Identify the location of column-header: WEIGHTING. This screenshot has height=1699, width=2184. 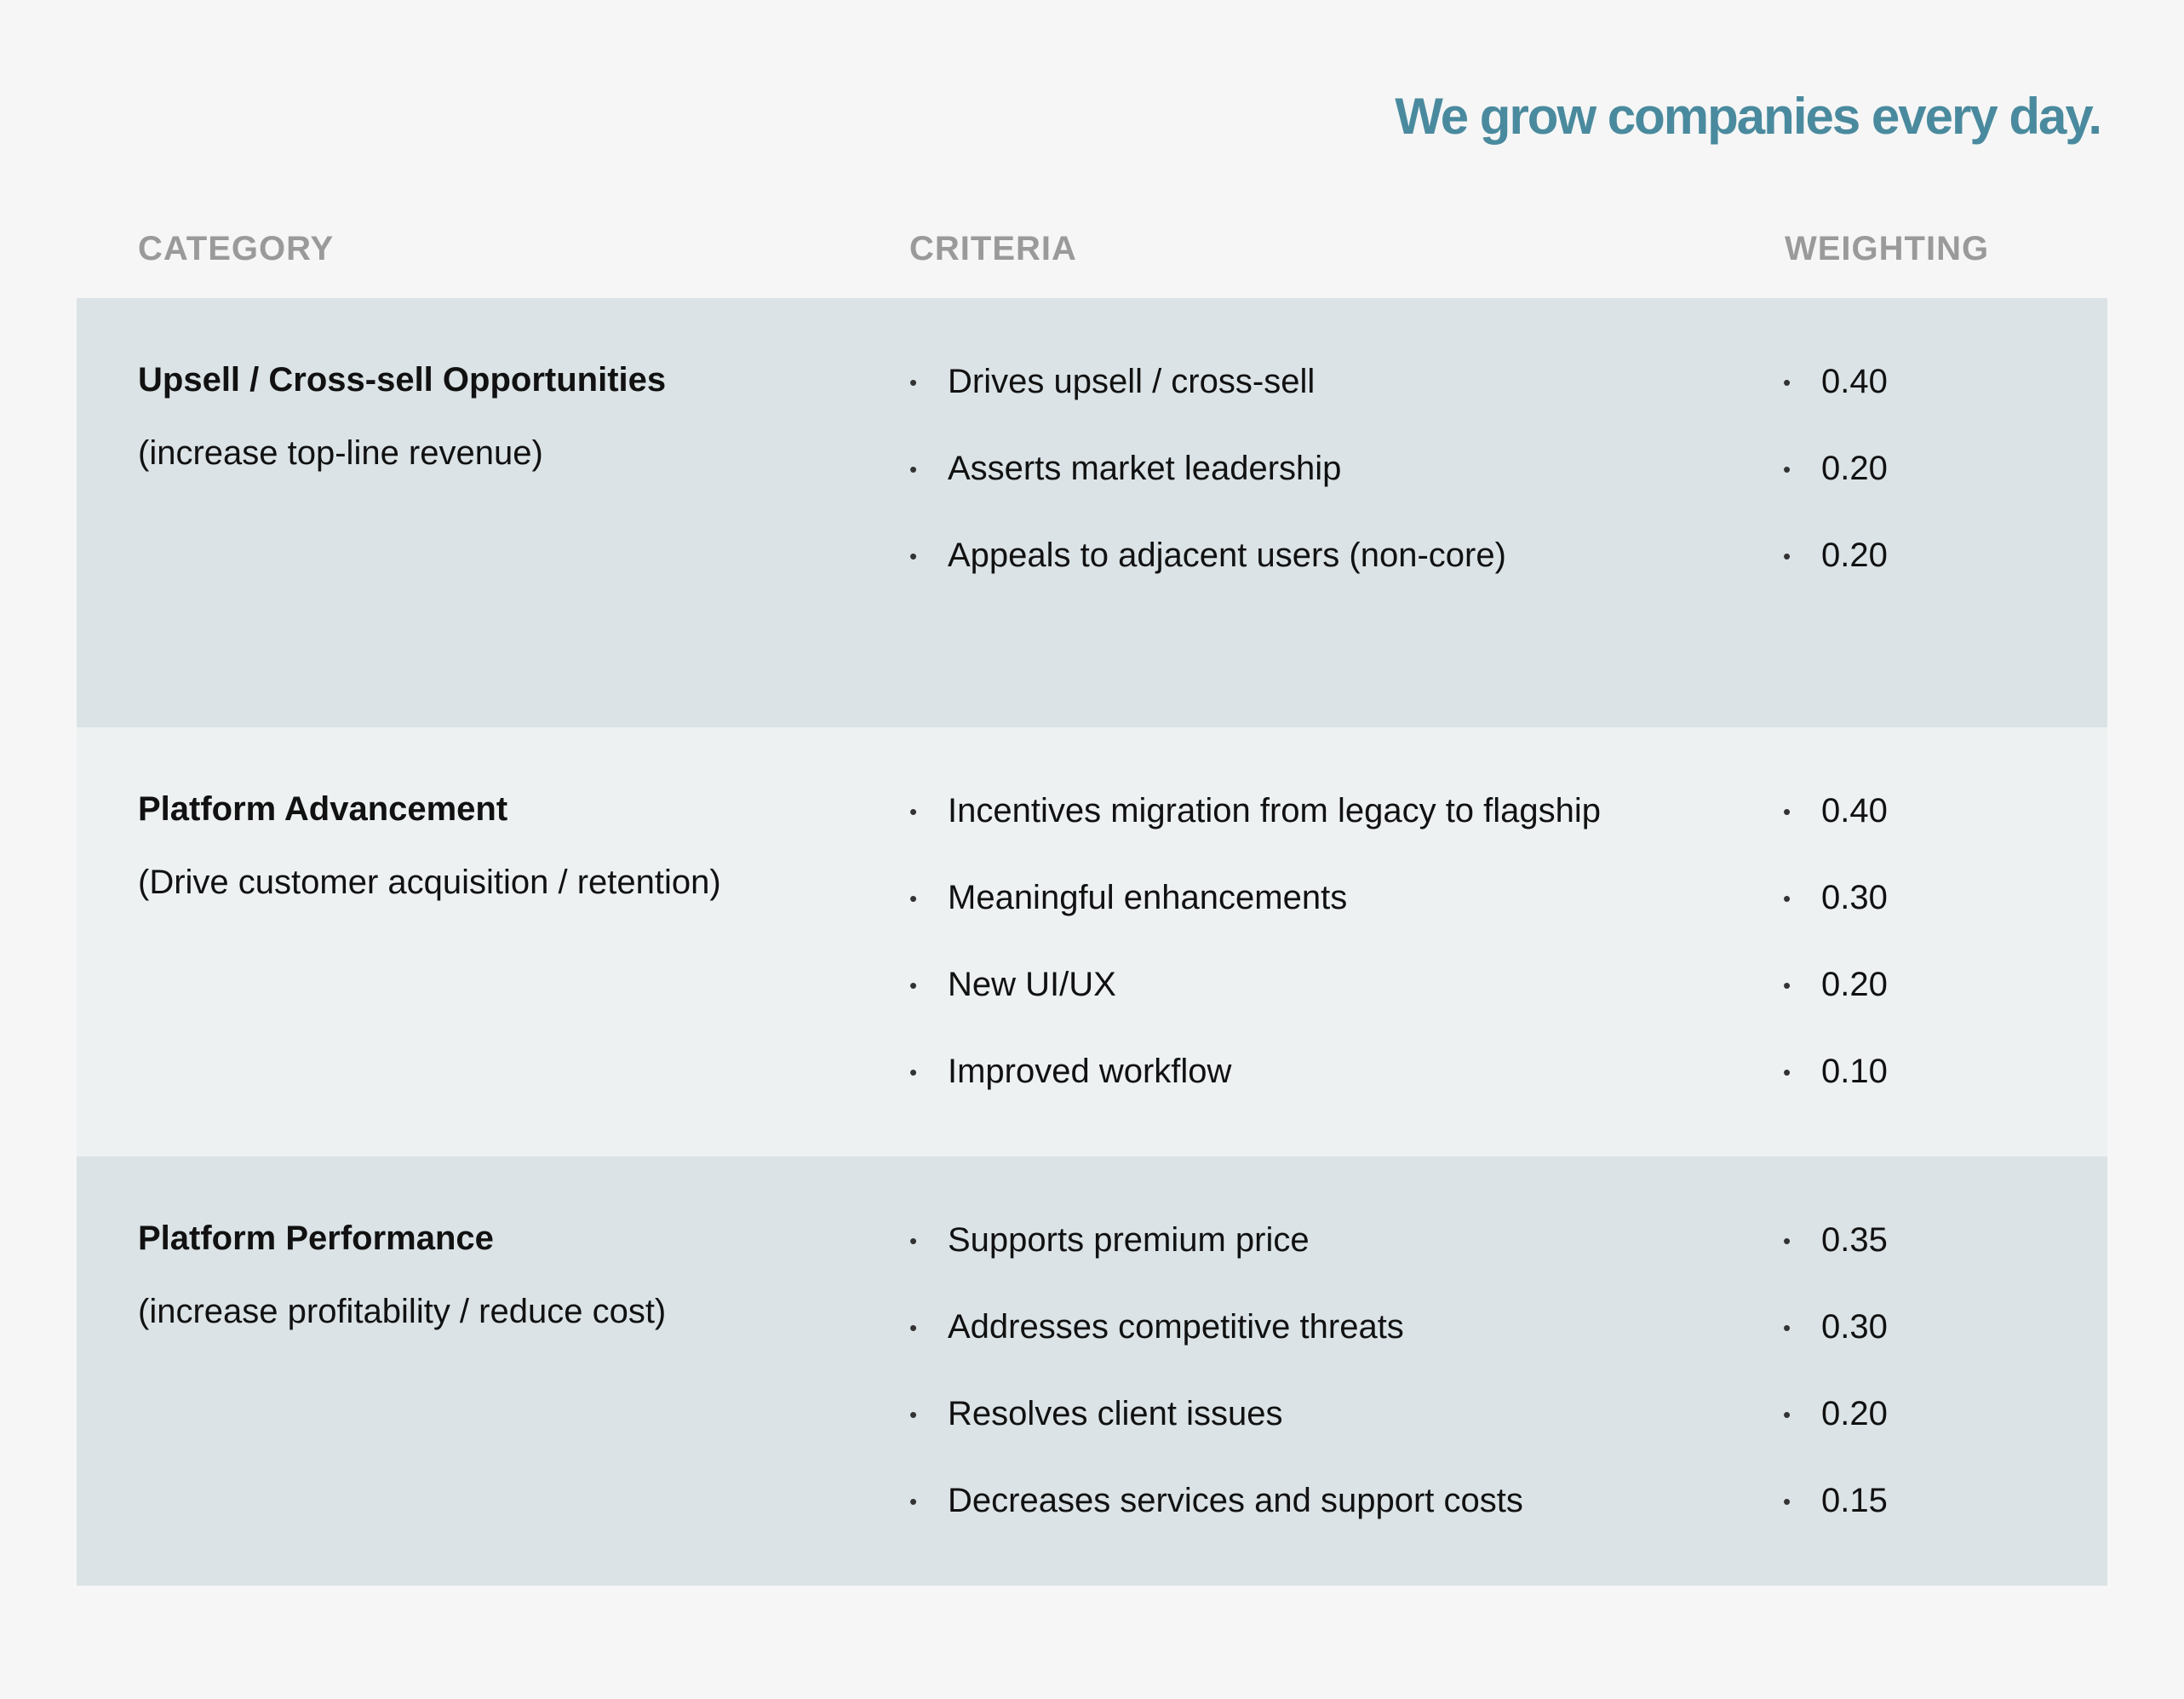
(1888, 248).